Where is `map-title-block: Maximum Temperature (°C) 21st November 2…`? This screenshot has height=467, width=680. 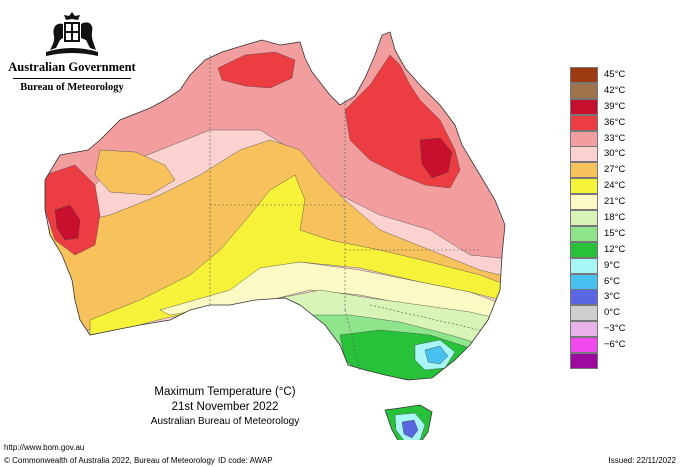
map-title-block: Maximum Temperature (°C) 21st November 2… is located at coordinates (225, 406).